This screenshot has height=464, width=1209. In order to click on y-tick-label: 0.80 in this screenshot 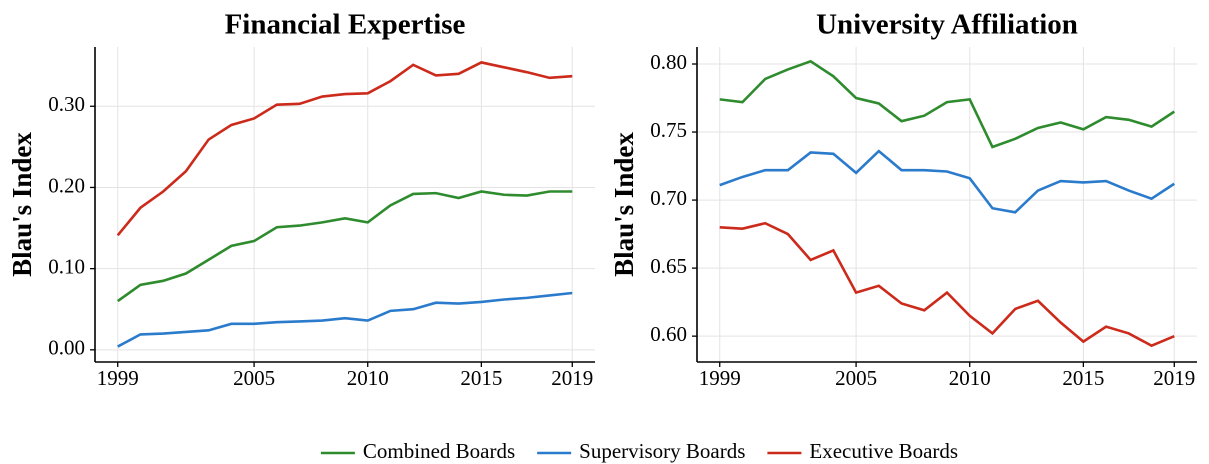, I will do `click(668, 62)`.